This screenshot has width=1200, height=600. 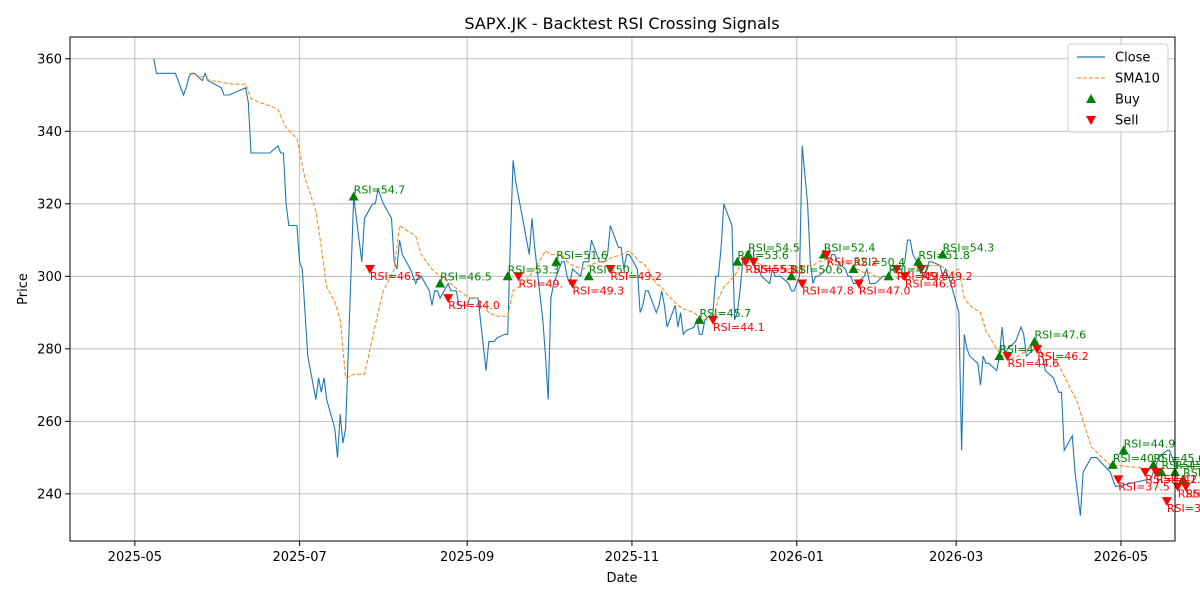 I want to click on buy-rsi-label: RSI=54.5, so click(x=774, y=248).